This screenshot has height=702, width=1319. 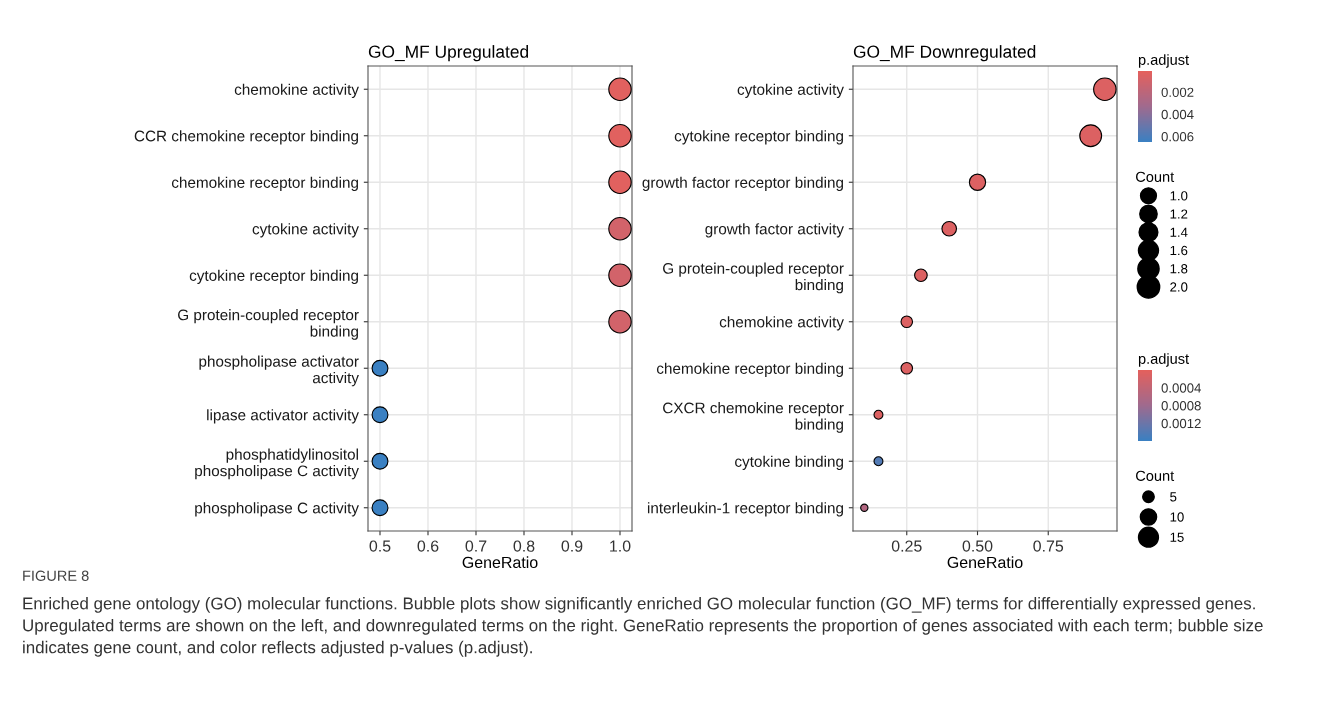 What do you see at coordinates (279, 371) in the screenshot?
I see `y-tick-label: phospholipase activator activity` at bounding box center [279, 371].